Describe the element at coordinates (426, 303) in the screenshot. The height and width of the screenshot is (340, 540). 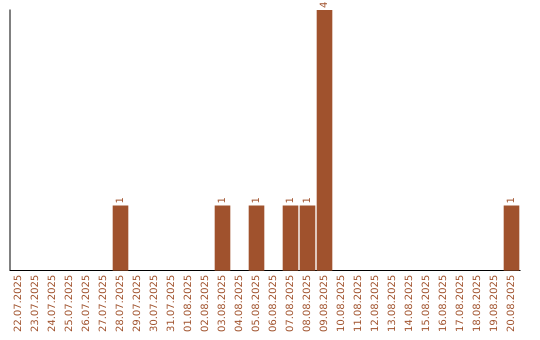
I see `x-tick-label: 15.08.2025` at that location.